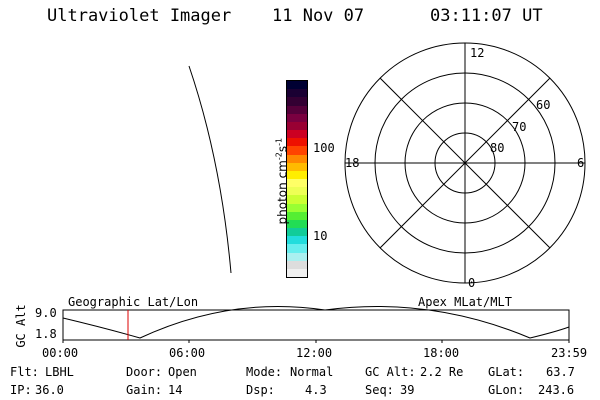 The image size is (600, 400). I want to click on timeline-ymin: 1.8, so click(46, 334).